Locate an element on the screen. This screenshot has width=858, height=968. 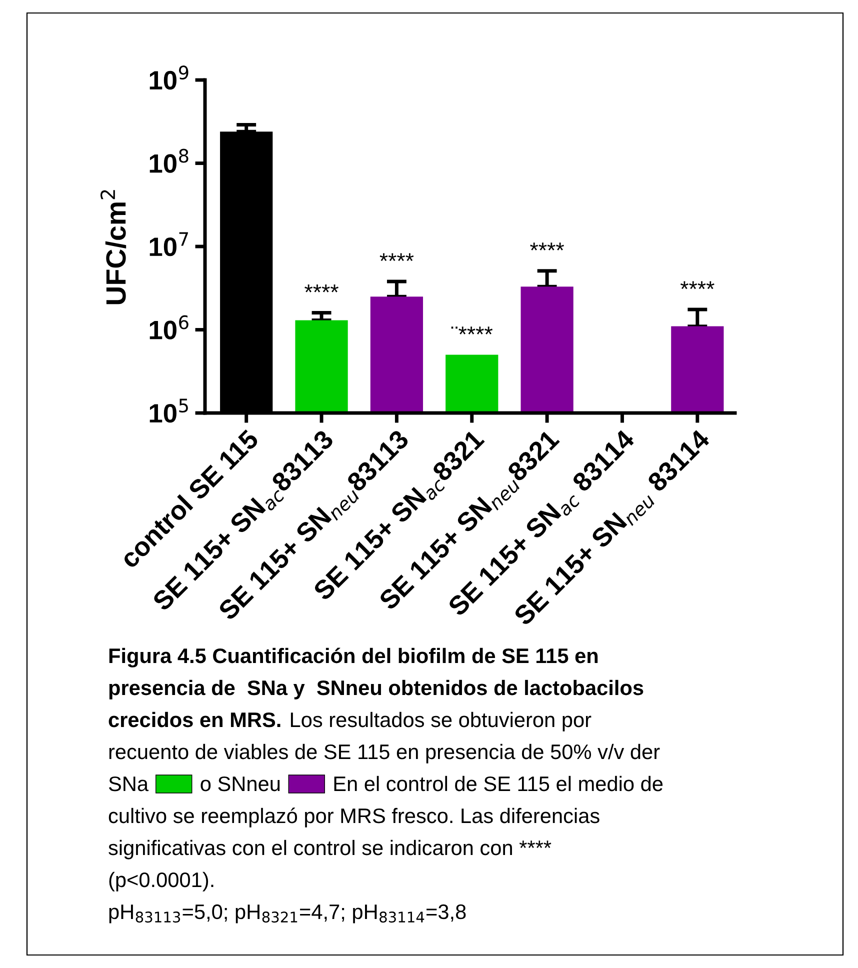
text: significativas con el control se indicaron con **** is located at coordinates (330, 850).